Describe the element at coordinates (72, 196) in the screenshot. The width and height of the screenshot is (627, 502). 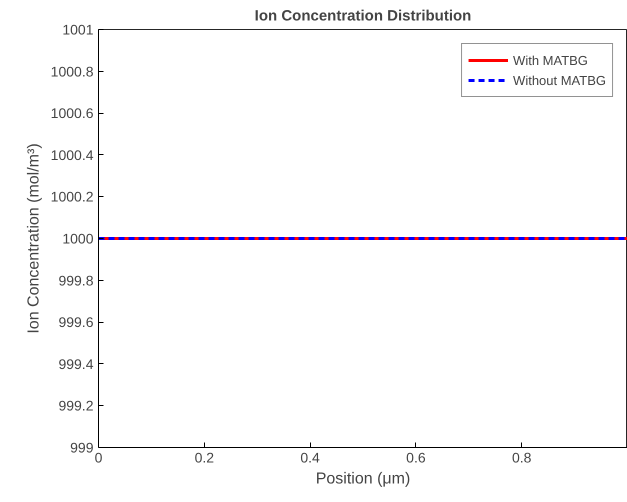
I see `y-tick-label: 1000.2` at that location.